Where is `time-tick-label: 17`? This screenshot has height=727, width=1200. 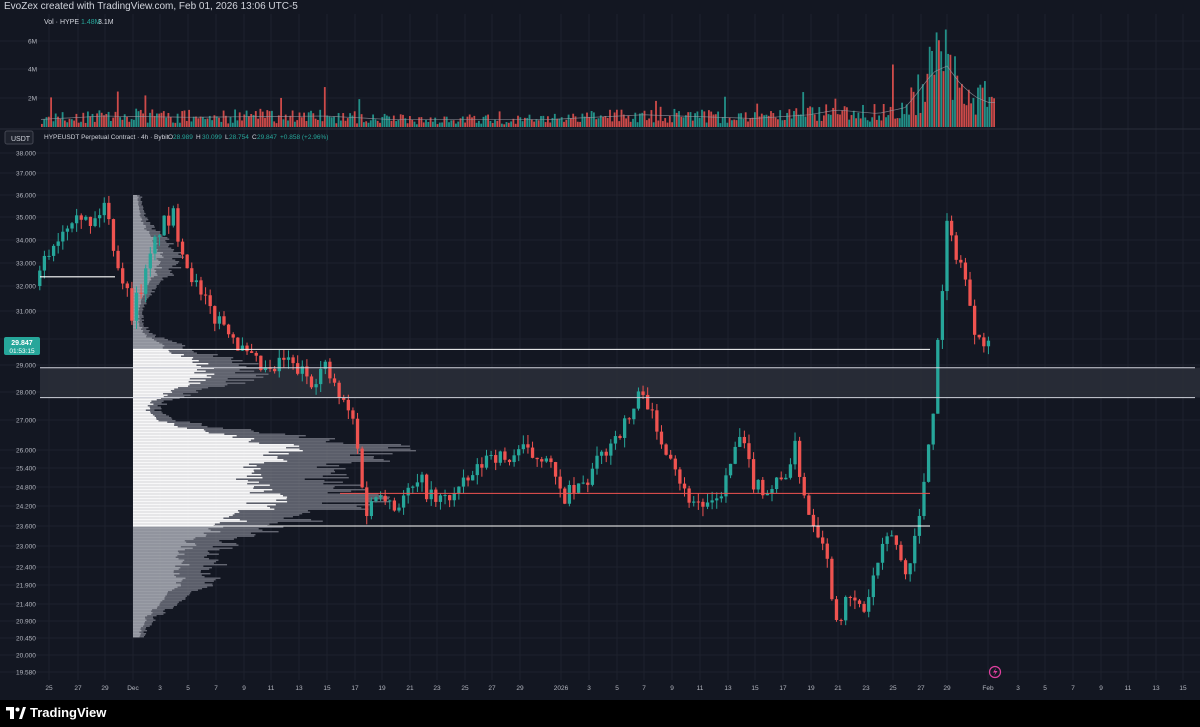
time-tick-label: 17 is located at coordinates (783, 688).